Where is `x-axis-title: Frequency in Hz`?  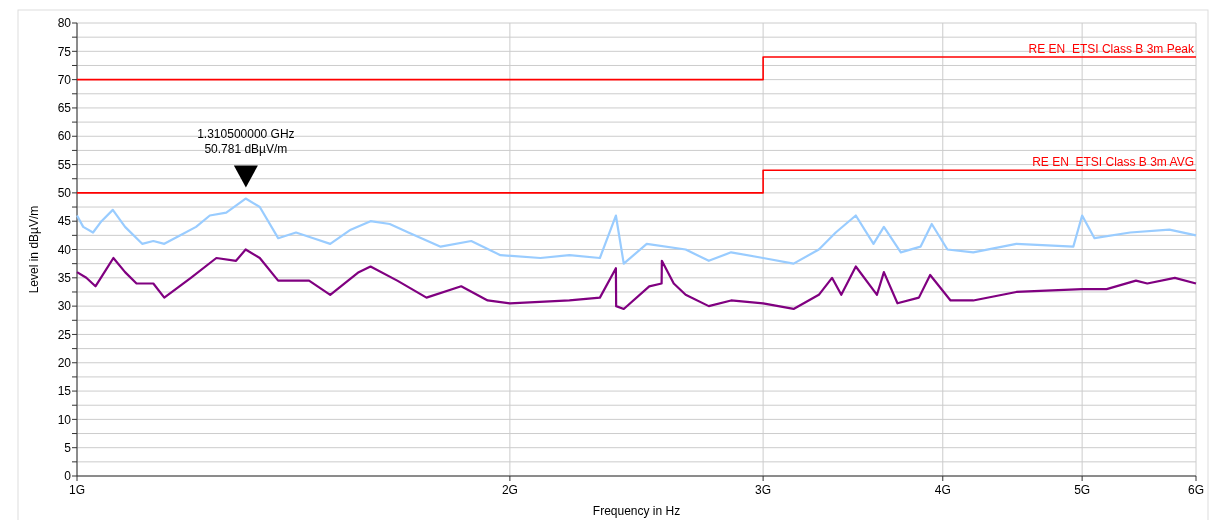
x-axis-title: Frequency in Hz is located at coordinates (636, 511).